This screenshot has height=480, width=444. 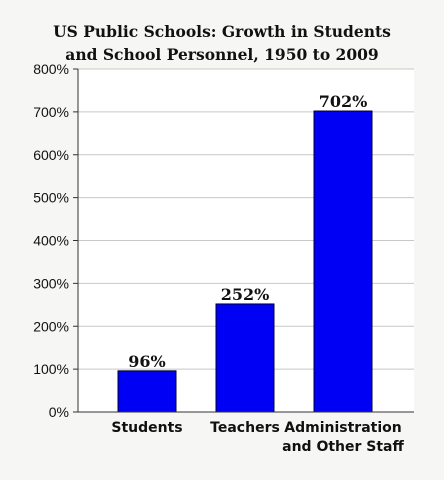 I want to click on y-tick-label: 200%, so click(x=51, y=326).